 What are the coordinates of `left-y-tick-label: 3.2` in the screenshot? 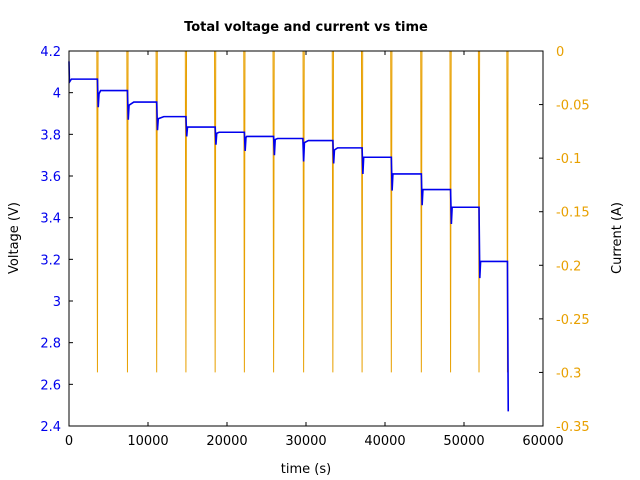 It's located at (50, 260).